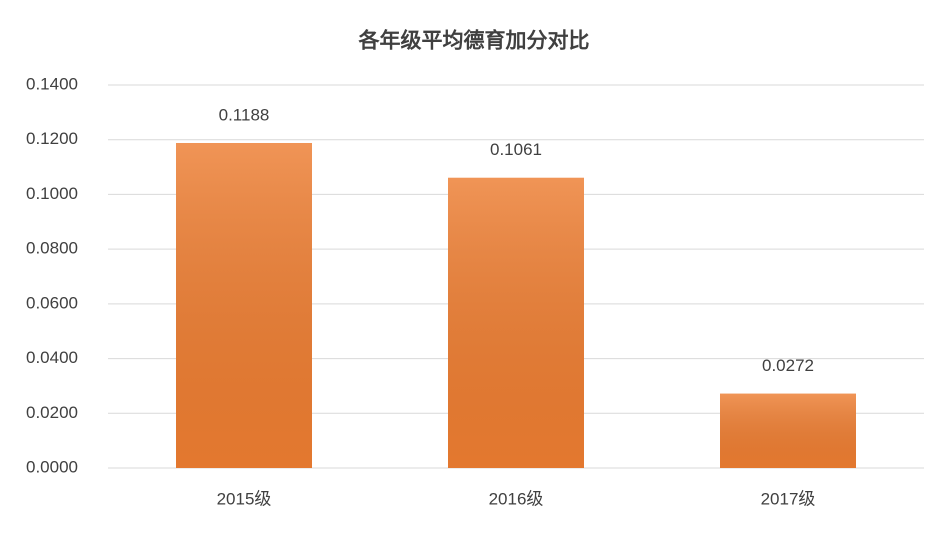 The image size is (948, 533). I want to click on data-label: 0.1188, so click(244, 114).